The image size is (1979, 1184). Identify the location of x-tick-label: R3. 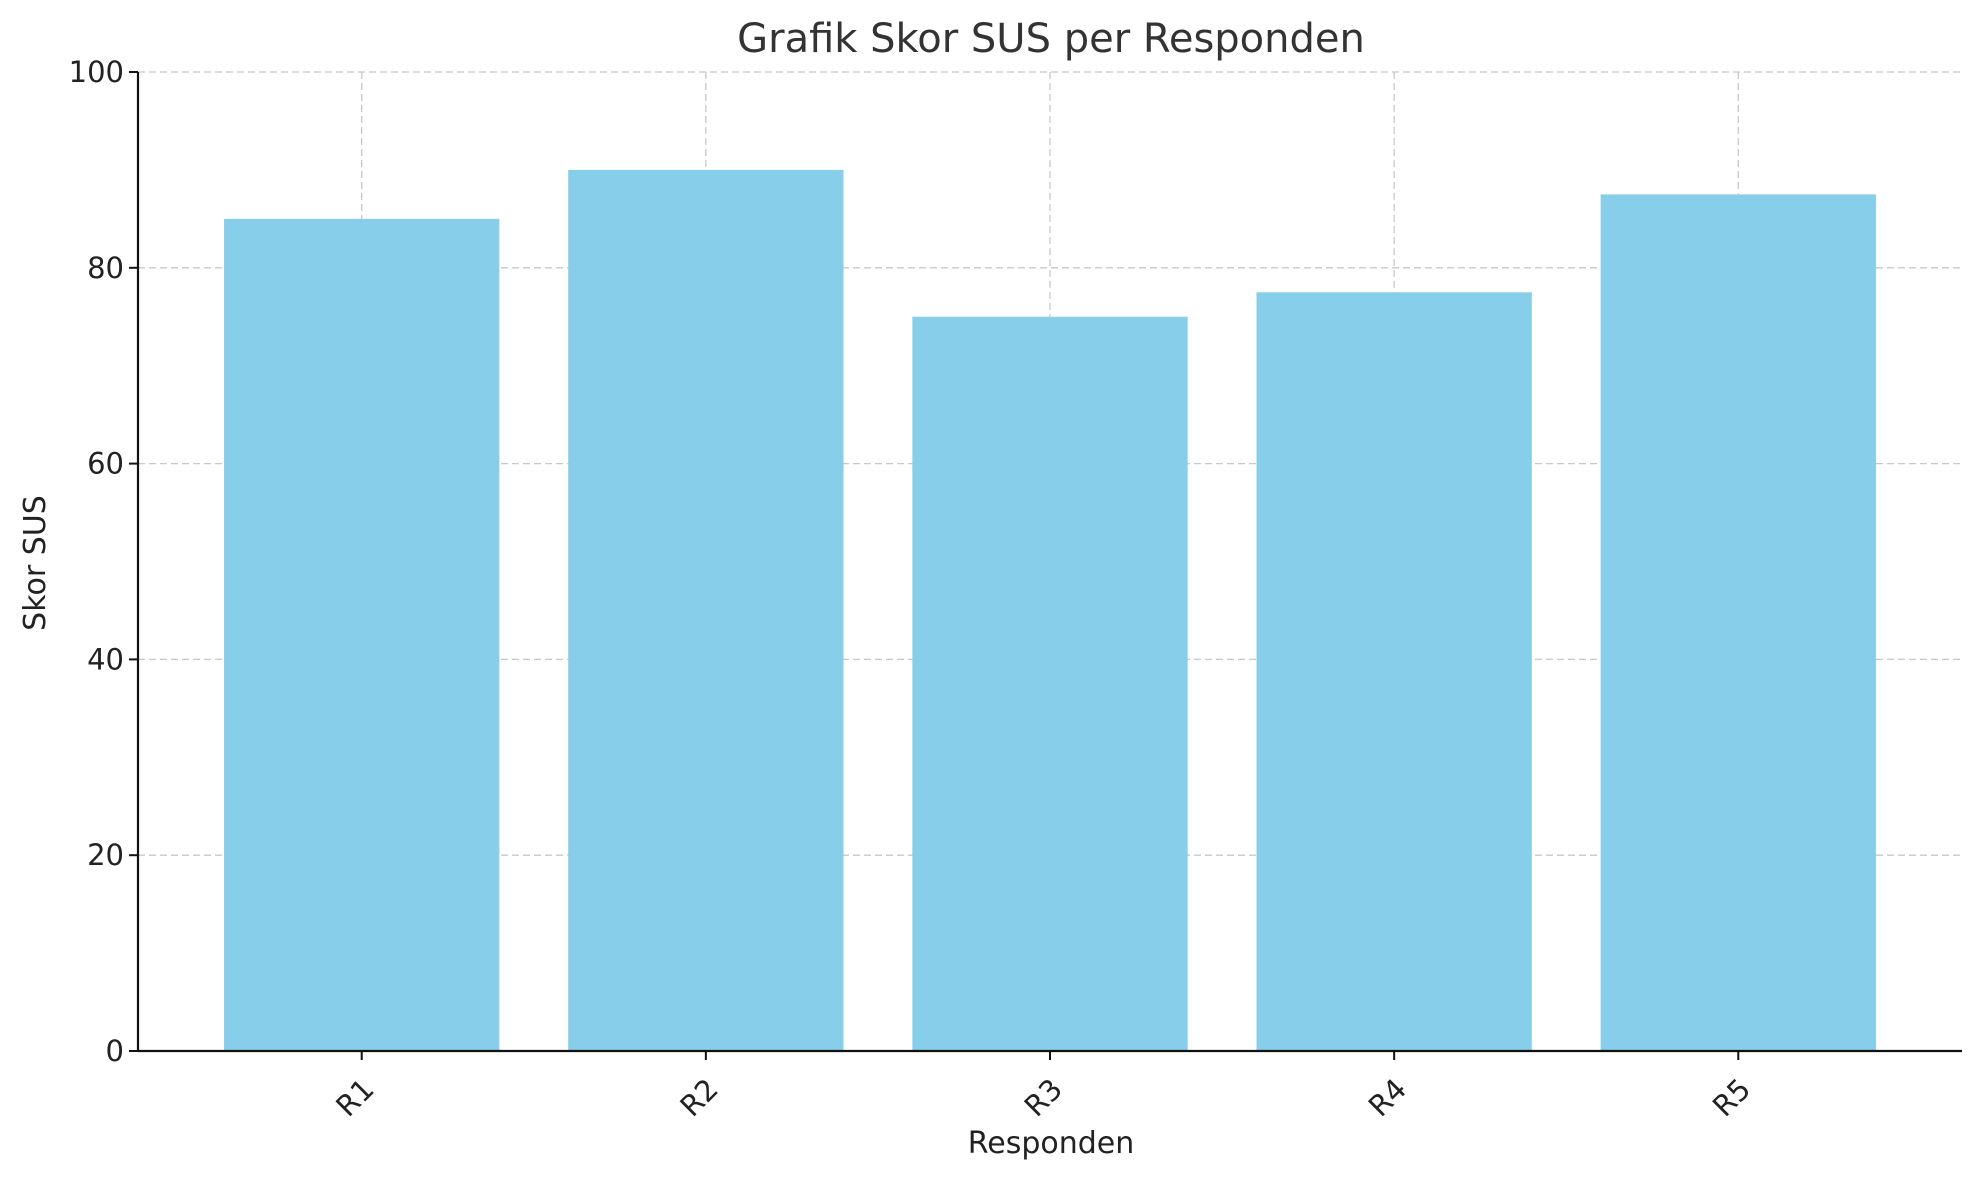
(1043, 1097).